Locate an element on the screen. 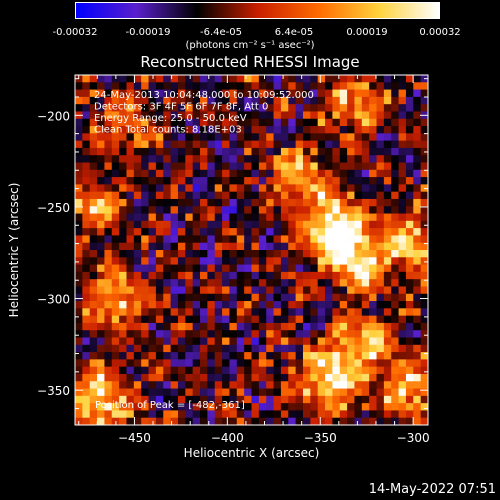 This screenshot has height=500, width=500. y-tick-label: −350 is located at coordinates (53, 391).